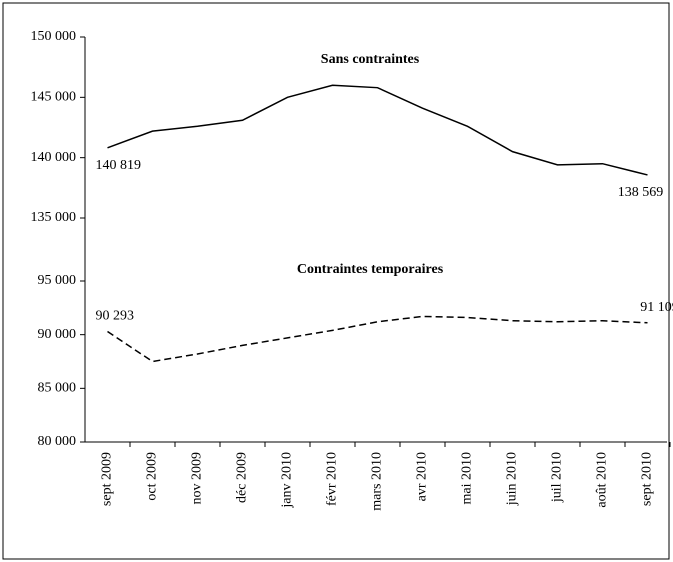 The width and height of the screenshot is (673, 562). Describe the element at coordinates (54, 157) in the screenshot. I see `y-tick-label: 140 000` at that location.